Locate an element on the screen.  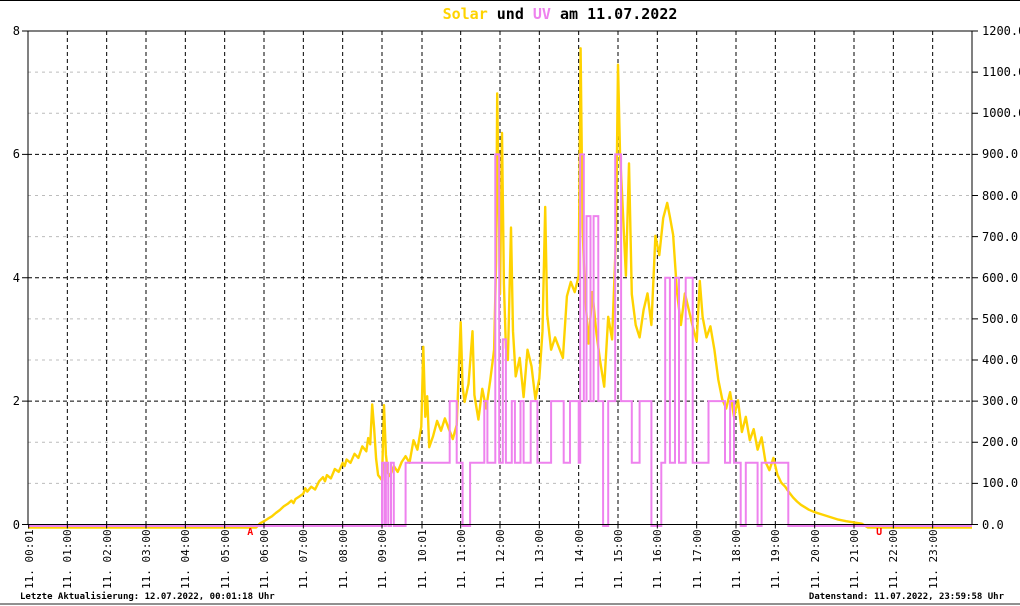
x-tick-label: 11. 14:00 is located at coordinates (579, 559).